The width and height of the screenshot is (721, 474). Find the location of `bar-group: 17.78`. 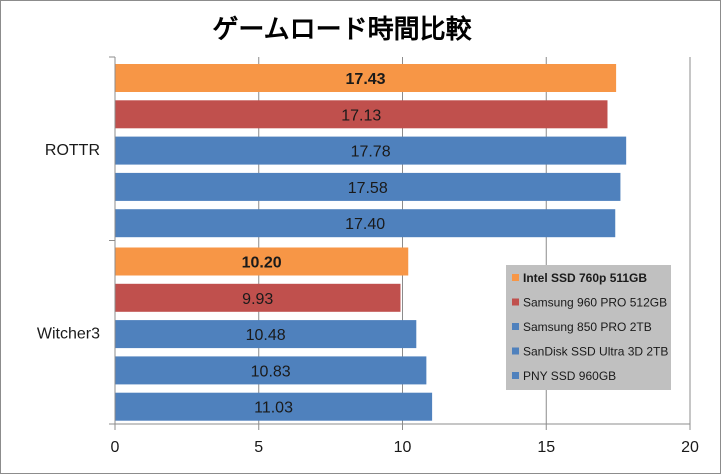

bar-group: 17.78 is located at coordinates (371, 150).